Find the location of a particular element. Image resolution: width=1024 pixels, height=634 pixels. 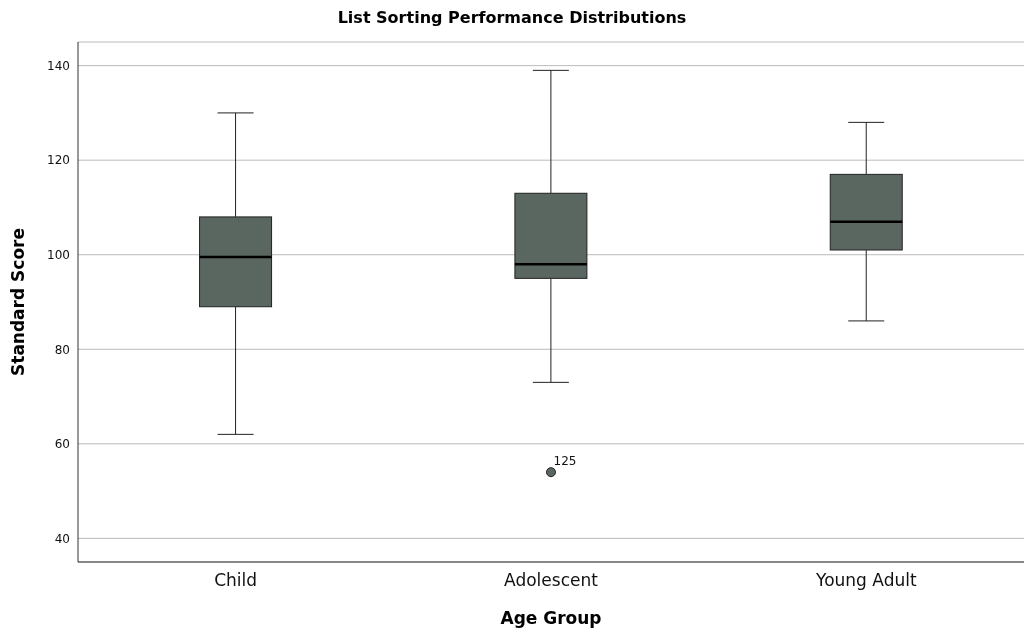

y-tick-label: 80 is located at coordinates (62, 349).